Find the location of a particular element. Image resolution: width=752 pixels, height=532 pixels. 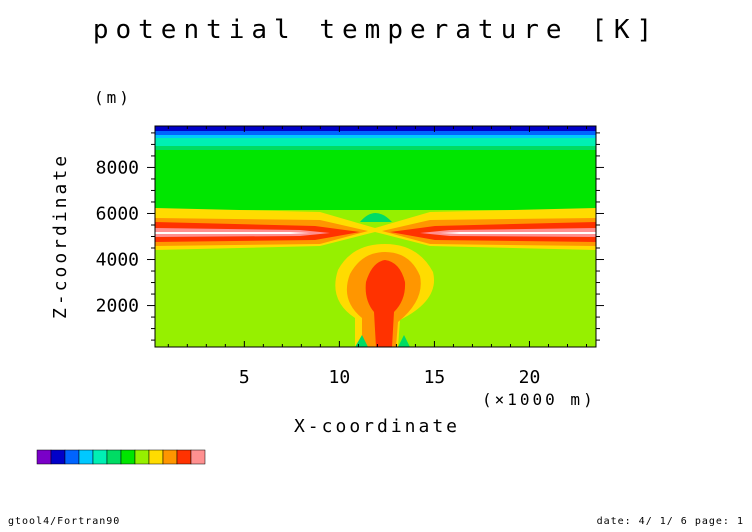

y-tick-label: 8000 is located at coordinates (117, 167).